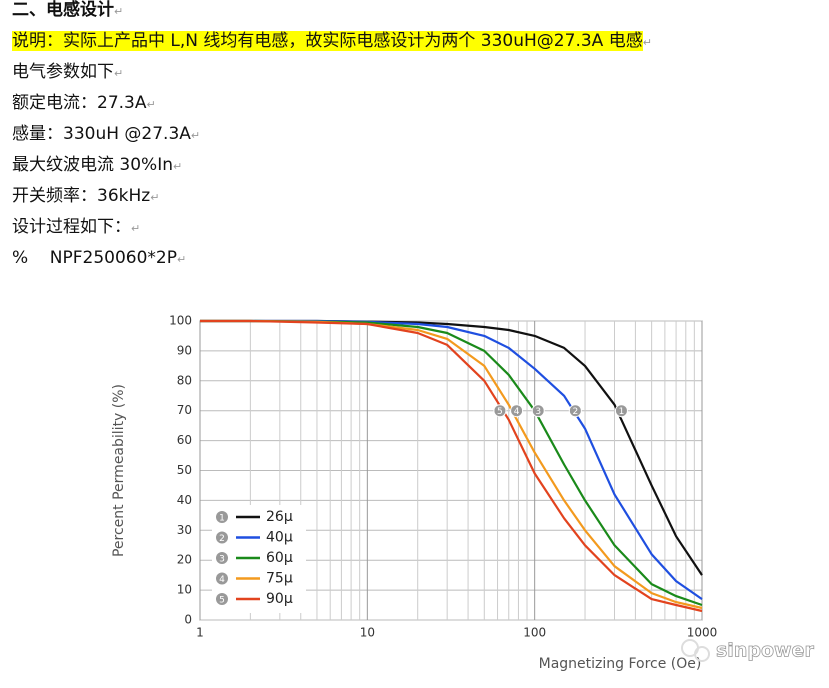 This screenshot has height=688, width=829. What do you see at coordinates (184, 440) in the screenshot?
I see `y-tick-label: 60` at bounding box center [184, 440].